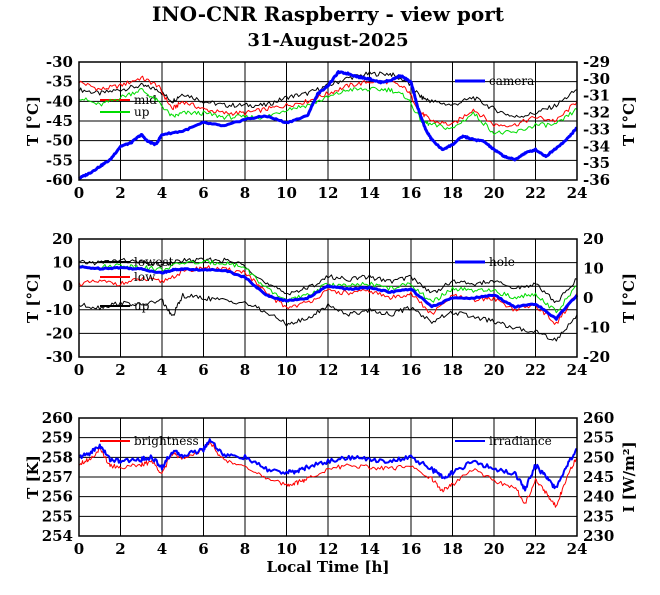 This screenshot has height=595, width=660. Describe the element at coordinates (59, 180) in the screenshot. I see `y-tick-label-left: -60` at that location.